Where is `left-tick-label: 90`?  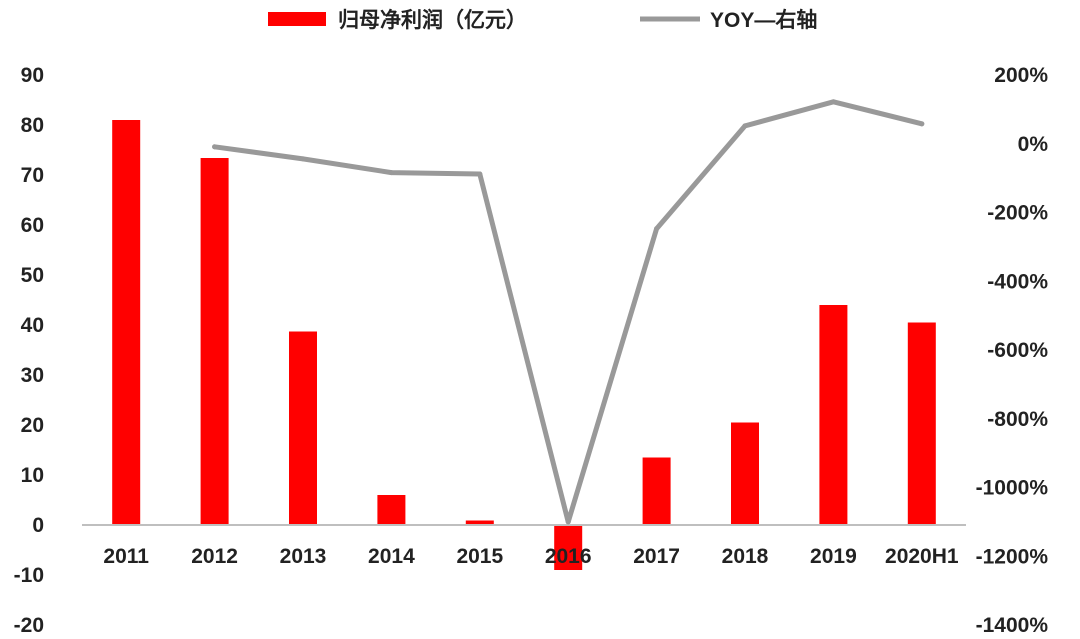
left-tick-label: 90 is located at coordinates (32, 75).